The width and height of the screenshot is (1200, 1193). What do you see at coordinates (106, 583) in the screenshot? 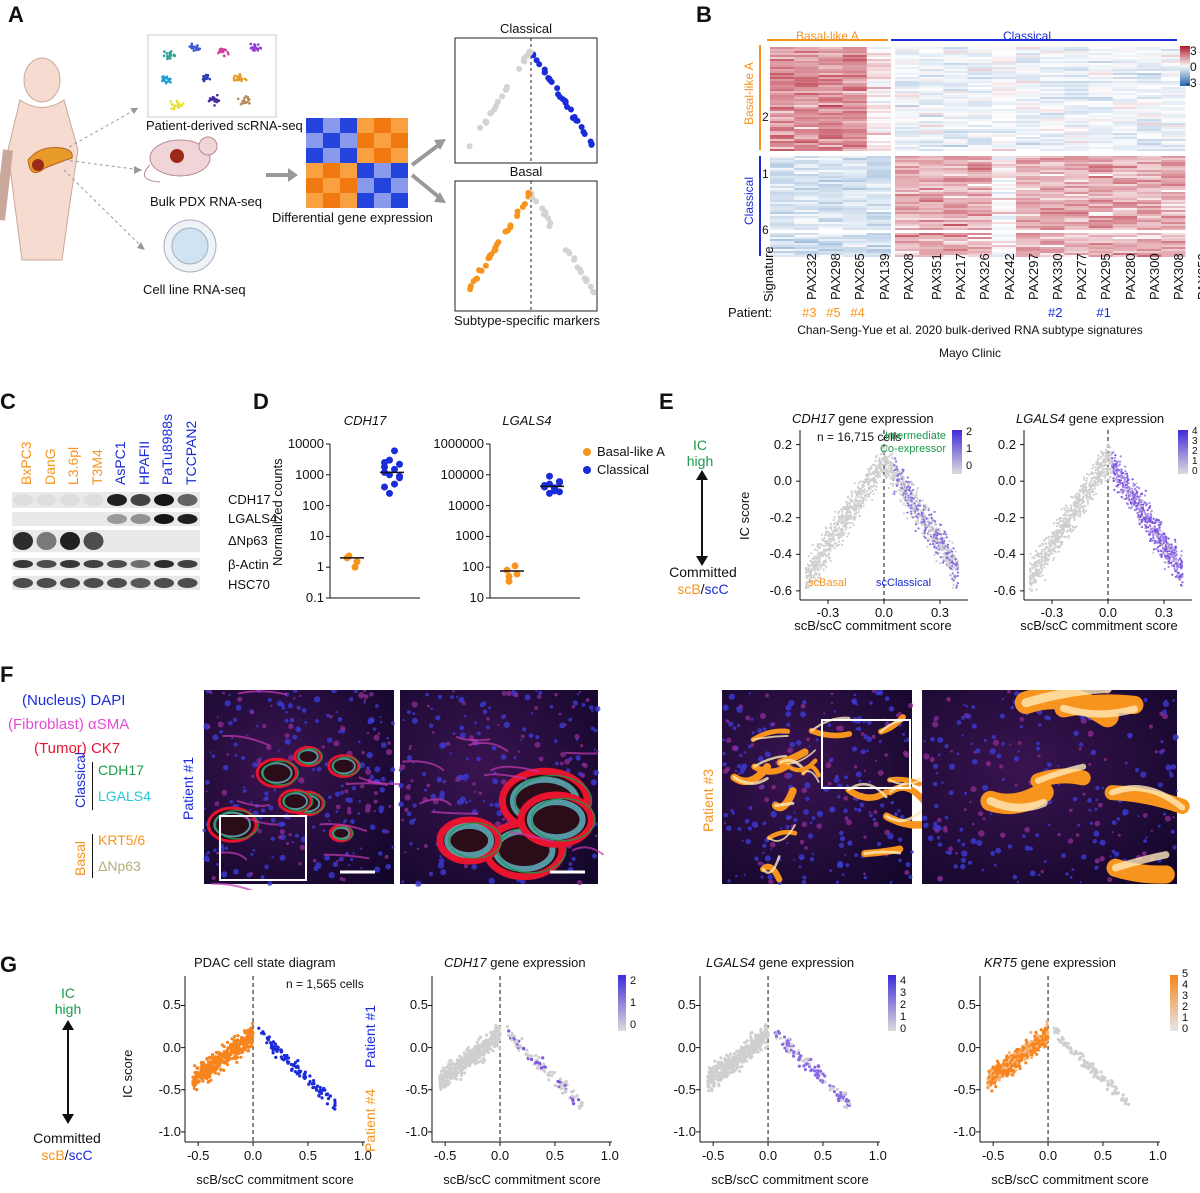
I see `blot-strip` at bounding box center [106, 583].